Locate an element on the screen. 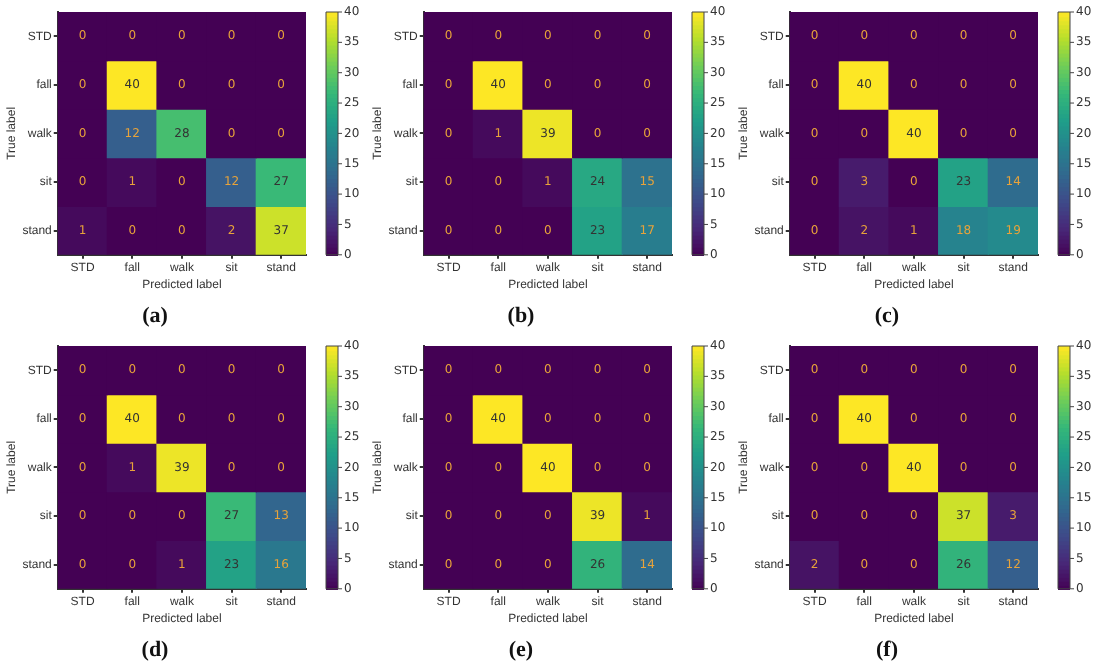  text: (d) is located at coordinates (155, 650).